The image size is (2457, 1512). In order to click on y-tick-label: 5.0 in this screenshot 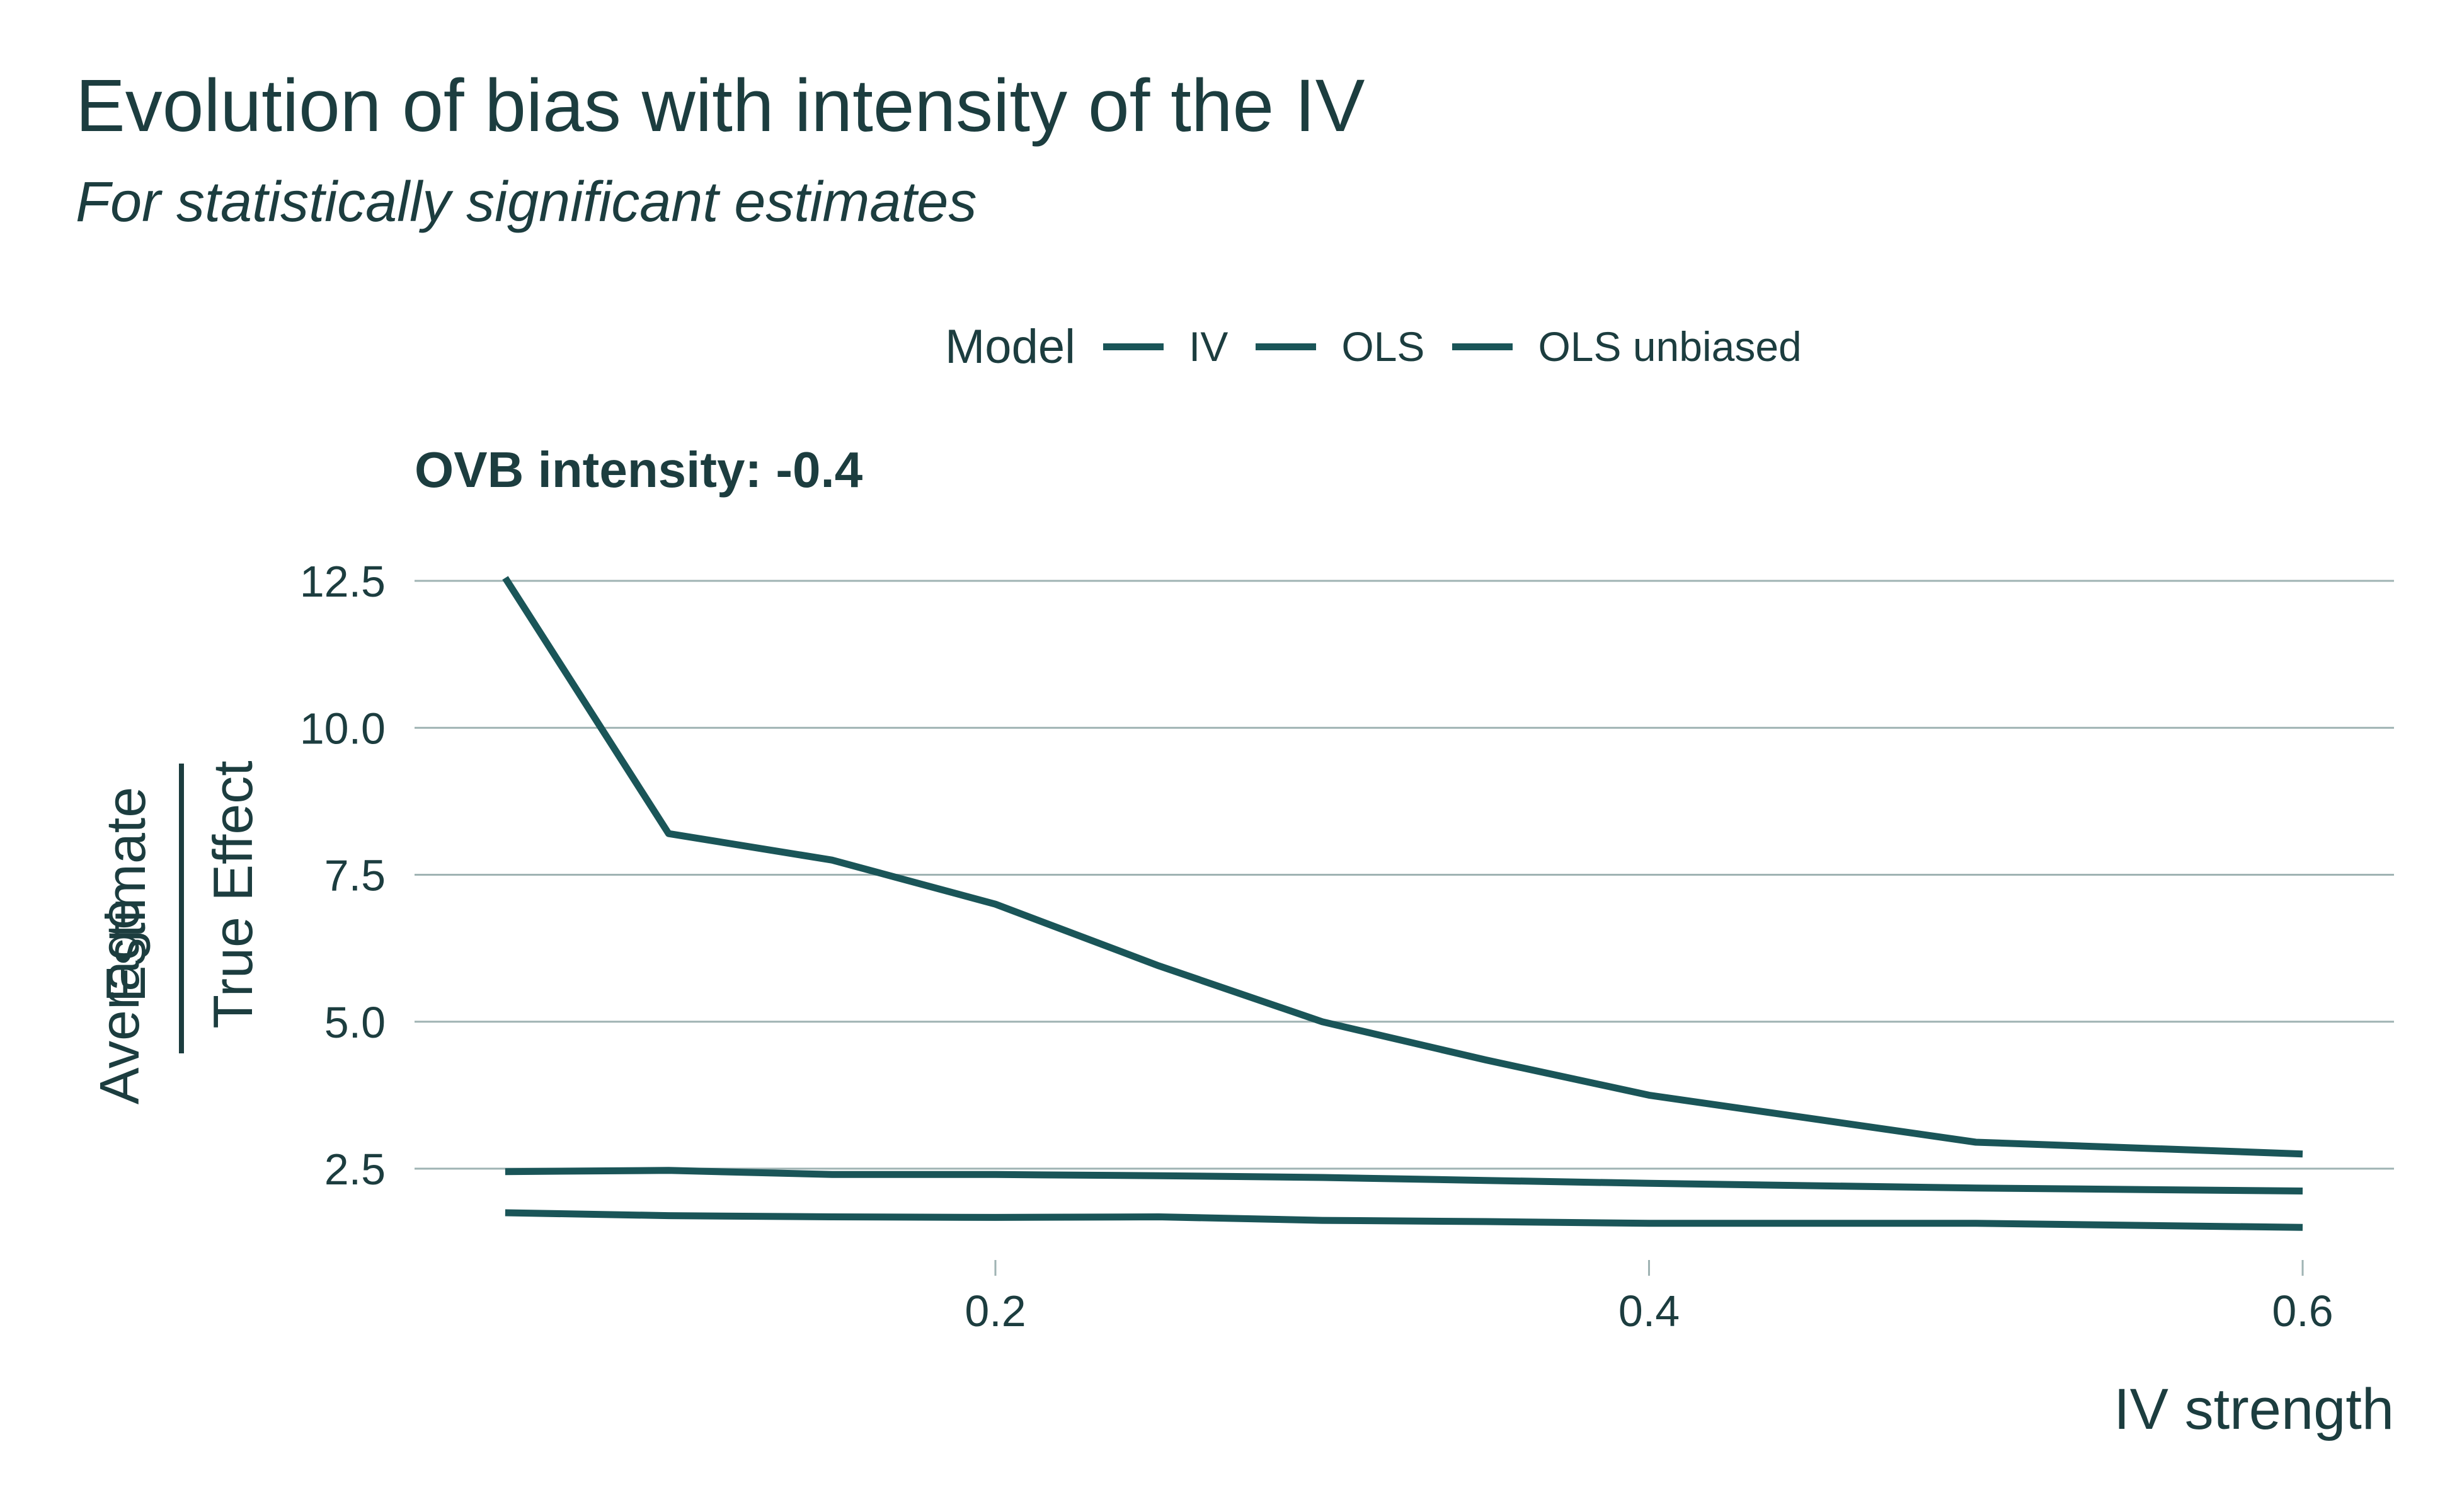, I will do `click(355, 1022)`.